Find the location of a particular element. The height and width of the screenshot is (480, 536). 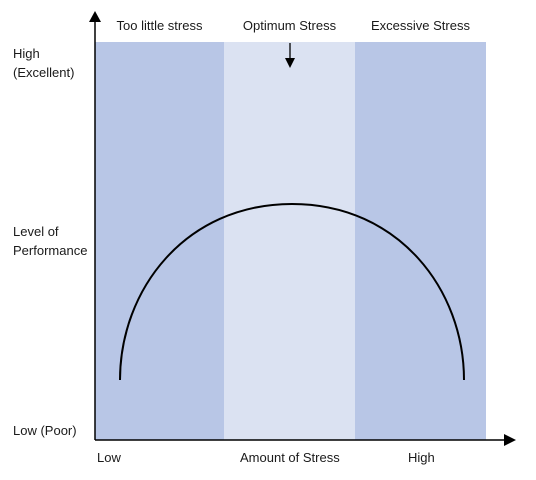

zone-label-excessive: Excessive Stress is located at coordinates (420, 25).